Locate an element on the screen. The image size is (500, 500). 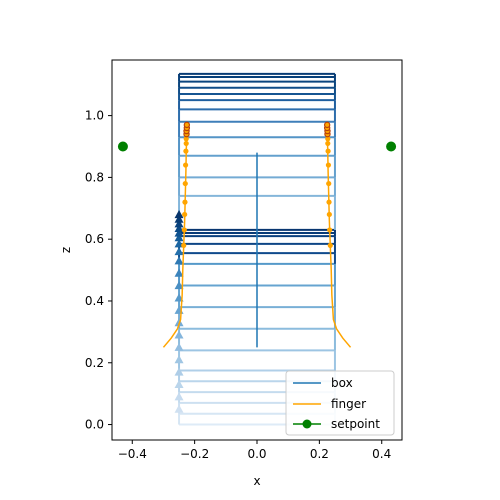
x-tick-label: −0.2 is located at coordinates (194, 454).